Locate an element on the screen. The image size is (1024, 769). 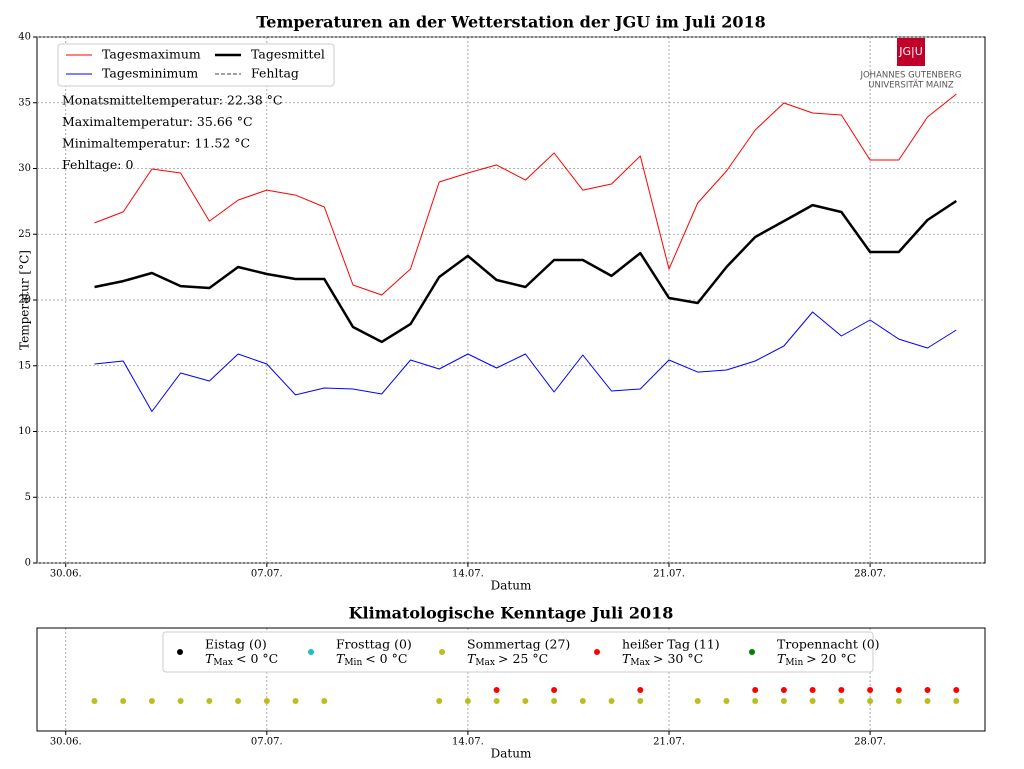
y-tick-label: 30 is located at coordinates (24, 168).